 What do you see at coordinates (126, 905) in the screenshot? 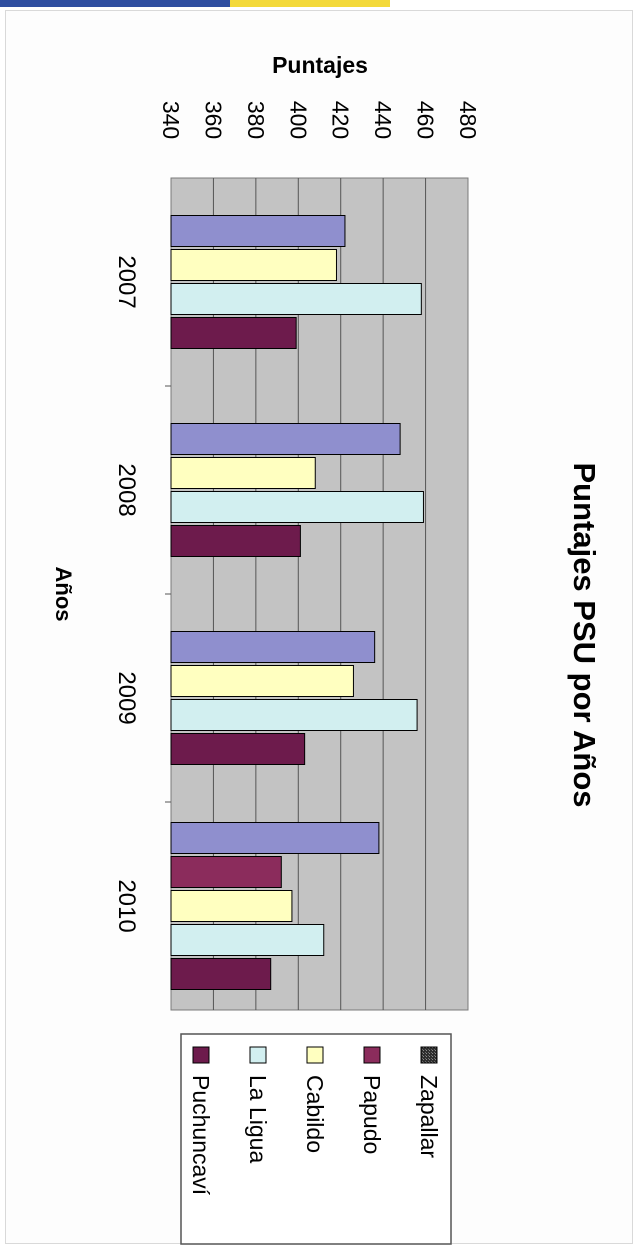
I see `category-label: 2010` at bounding box center [126, 905].